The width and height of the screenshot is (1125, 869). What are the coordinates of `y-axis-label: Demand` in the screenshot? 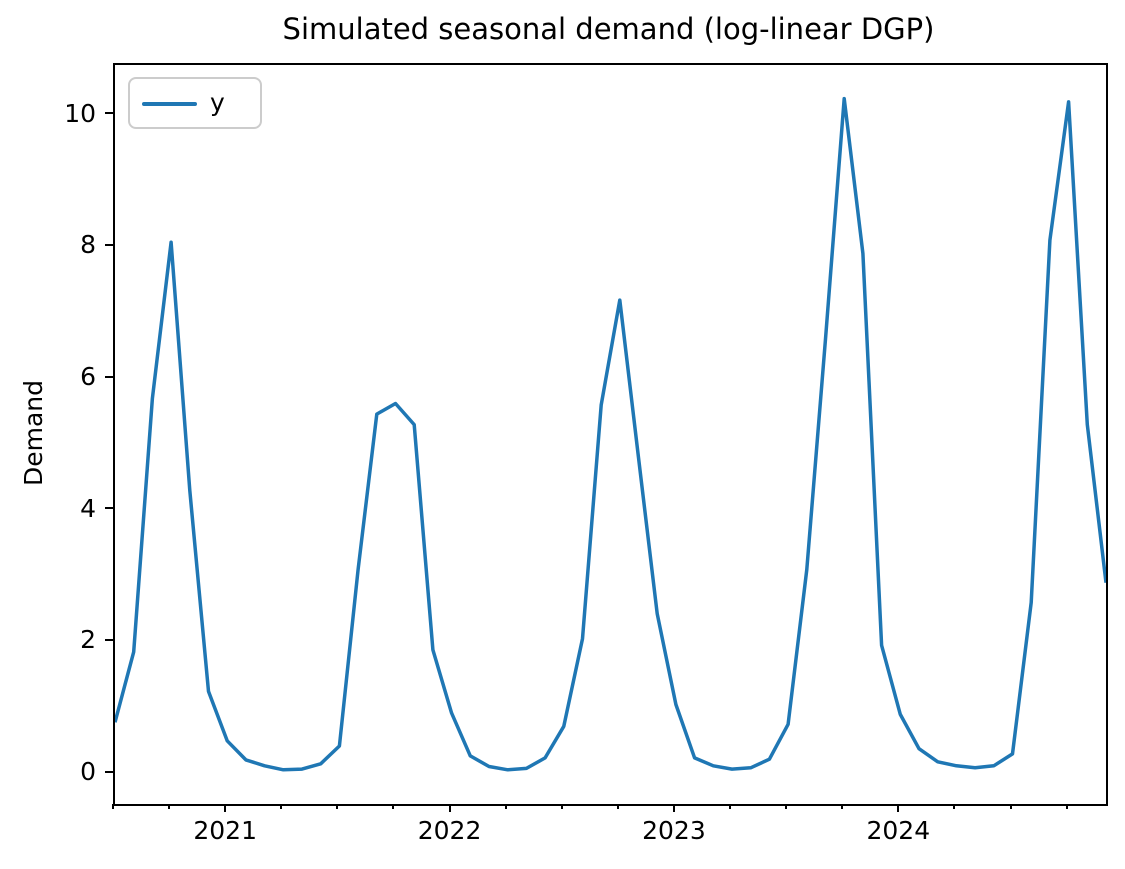 It's located at (33, 433).